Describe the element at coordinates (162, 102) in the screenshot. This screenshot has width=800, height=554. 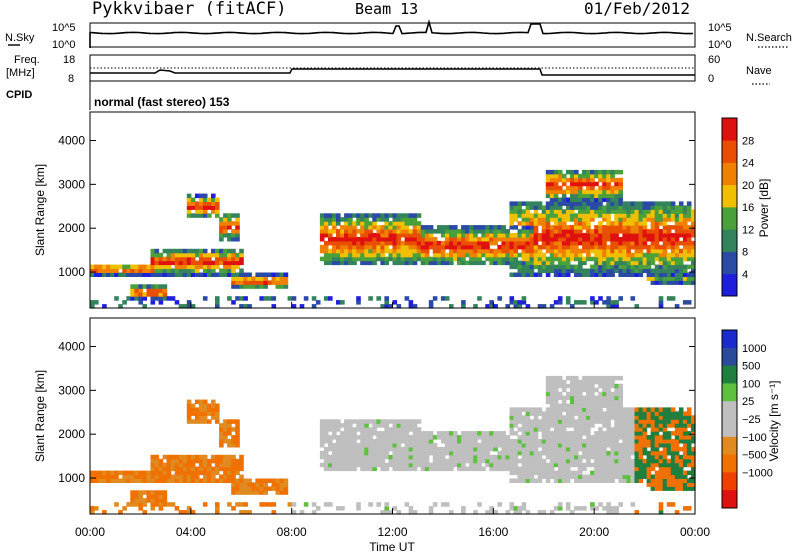
I see `cpid-text: normal (fast stereo) 153` at that location.